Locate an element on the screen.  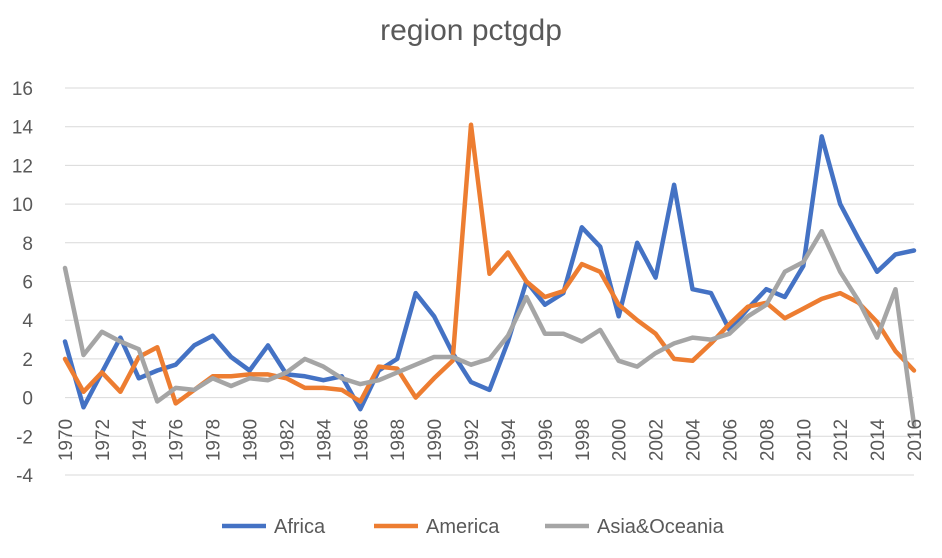
x-tick-label: 1976 is located at coordinates (177, 440).